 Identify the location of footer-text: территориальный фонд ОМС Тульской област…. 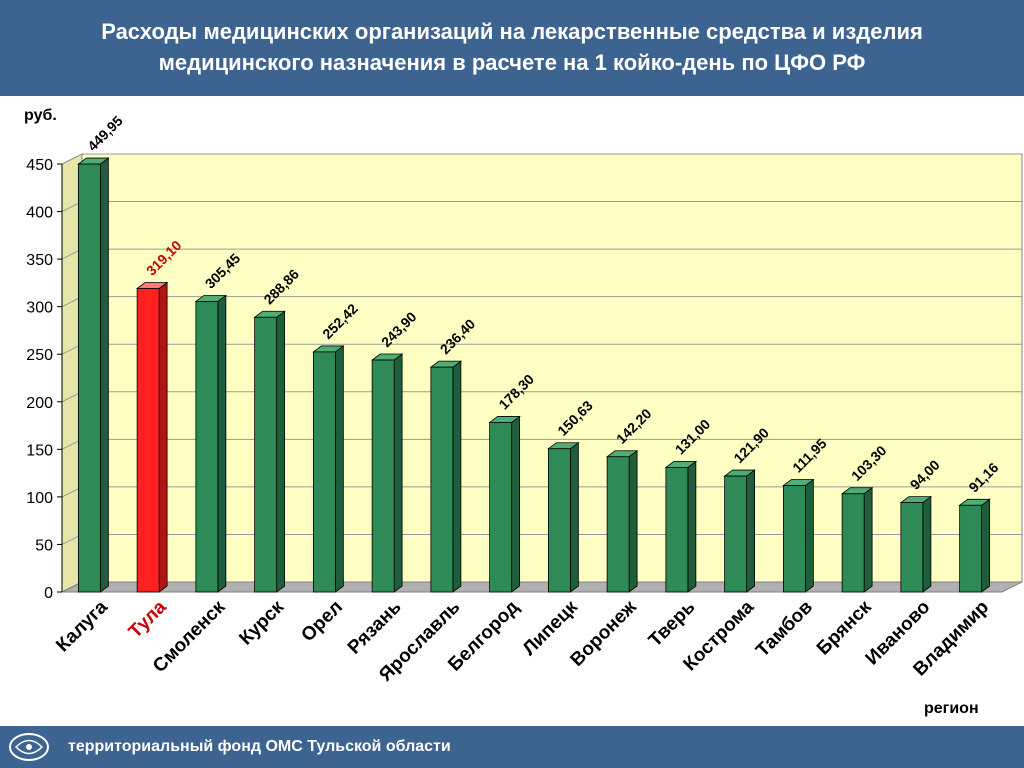
(259, 746).